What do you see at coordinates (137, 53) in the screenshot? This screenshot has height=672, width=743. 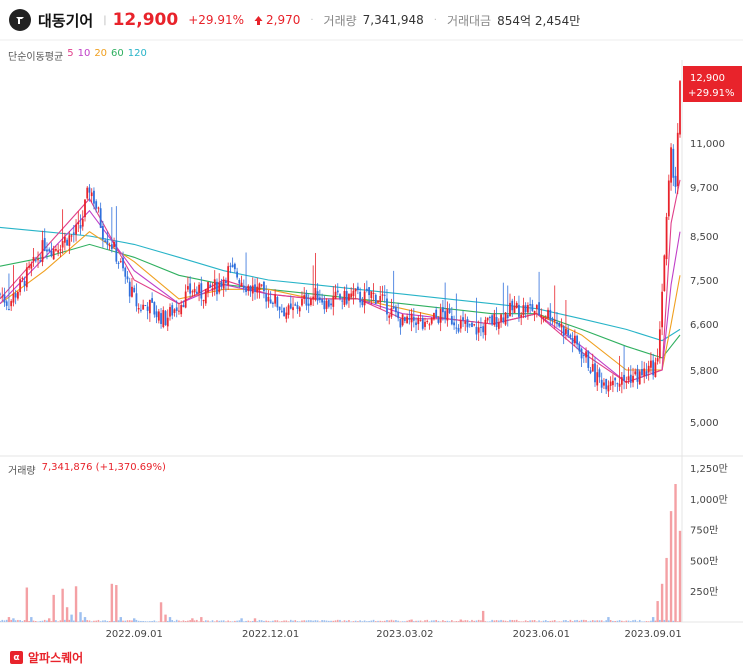 I see `ma-legend-120: 120` at bounding box center [137, 53].